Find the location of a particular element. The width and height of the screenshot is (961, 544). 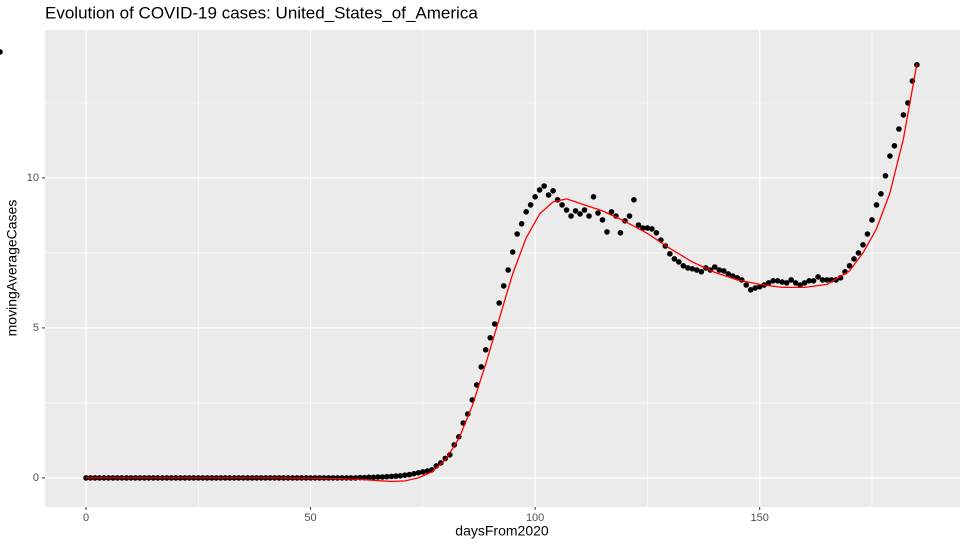

y-tick-label: 0 is located at coordinates (36, 478).